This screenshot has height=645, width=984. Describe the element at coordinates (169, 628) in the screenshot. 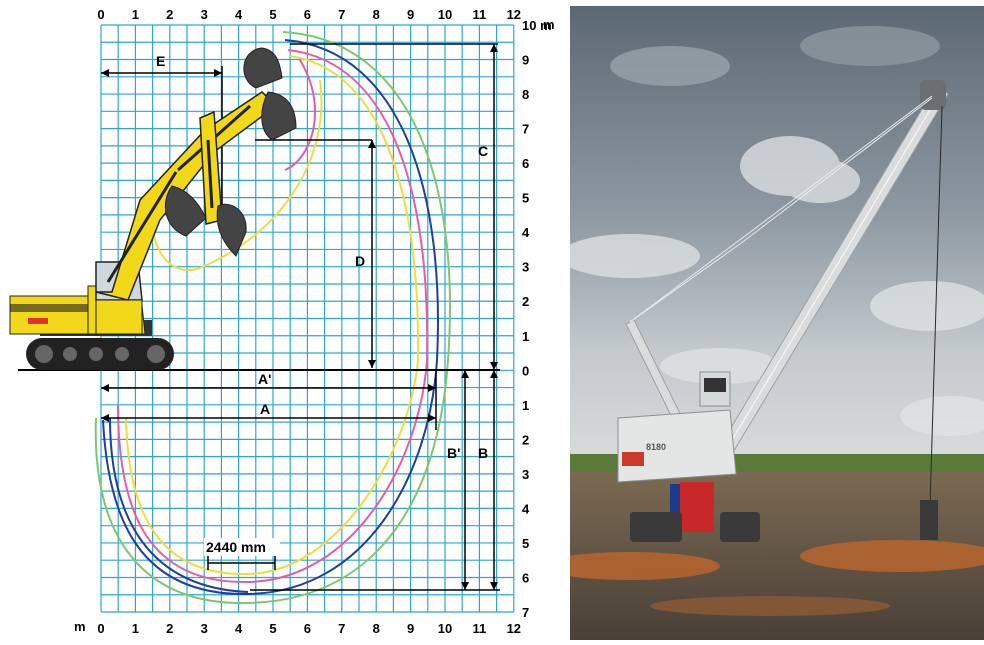

I see `bottom-axis-tick: 2` at that location.